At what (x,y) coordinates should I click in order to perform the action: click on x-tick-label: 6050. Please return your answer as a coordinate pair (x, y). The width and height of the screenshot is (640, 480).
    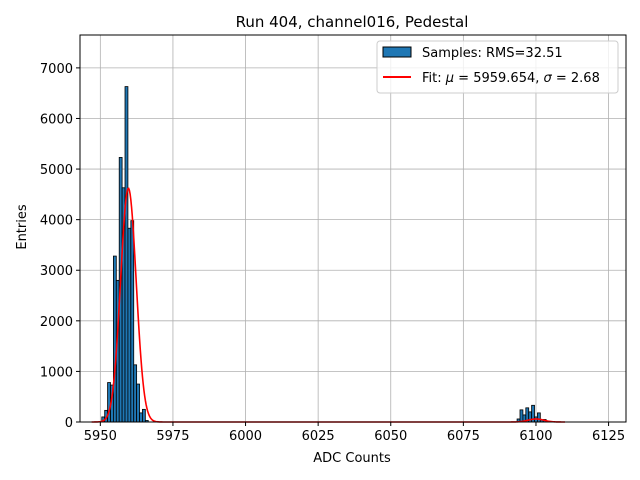
    Looking at the image, I should click on (390, 436).